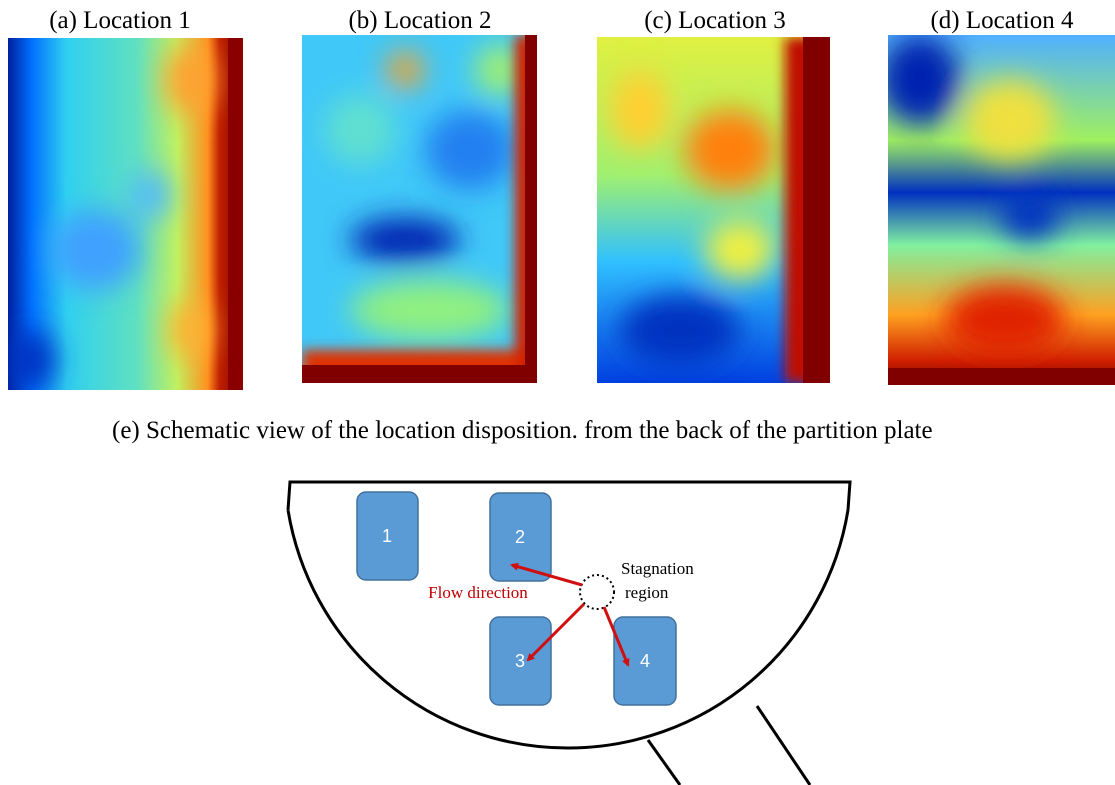 Image resolution: width=1115 pixels, height=785 pixels. Describe the element at coordinates (597, 592) in the screenshot. I see `stagnation-circle` at that location.